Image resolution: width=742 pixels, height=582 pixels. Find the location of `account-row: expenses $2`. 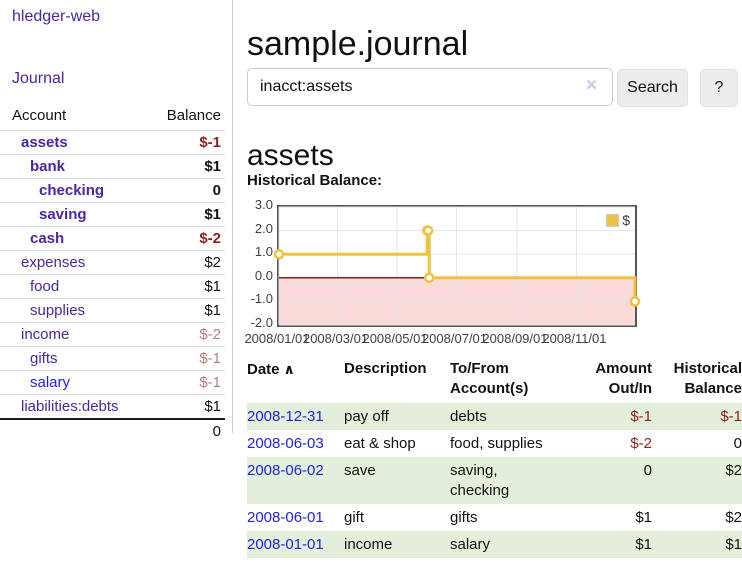

account-row: expenses $2 is located at coordinates (112, 262).